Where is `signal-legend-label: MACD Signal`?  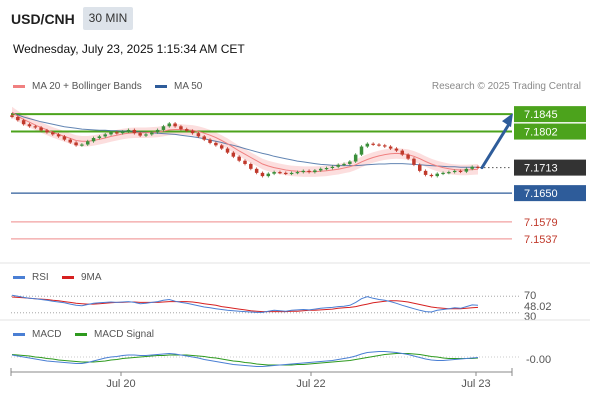 signal-legend-label: MACD Signal is located at coordinates (124, 334).